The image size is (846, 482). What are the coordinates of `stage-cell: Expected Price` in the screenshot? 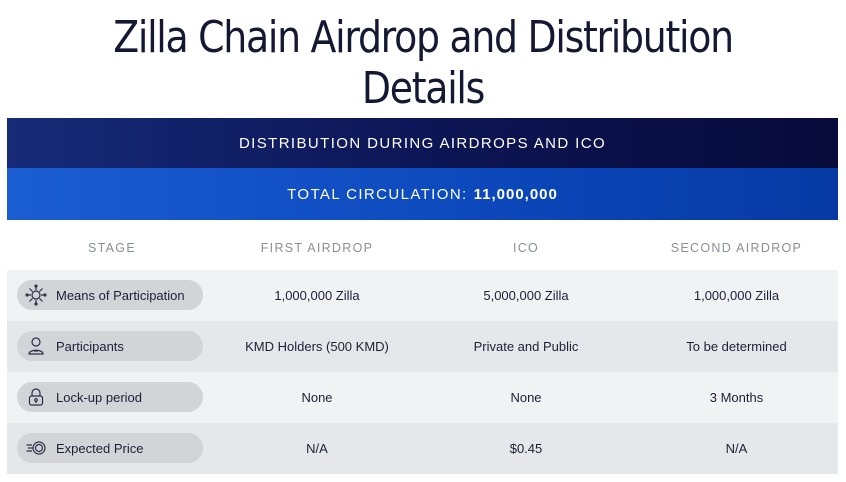 It's located at (112, 448).